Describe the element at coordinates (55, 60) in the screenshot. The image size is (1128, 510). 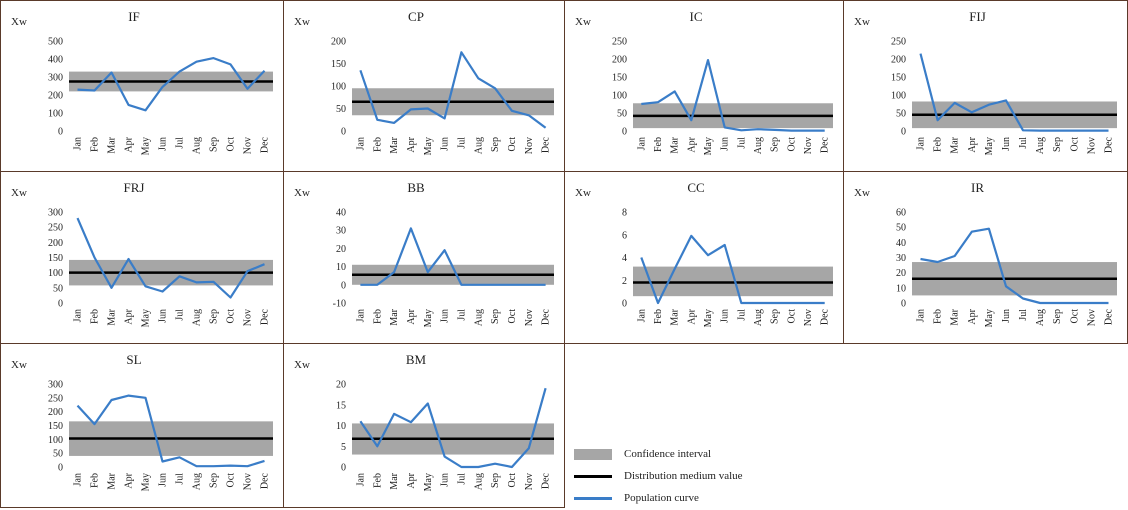
I see `y-tick-label: 400` at that location.